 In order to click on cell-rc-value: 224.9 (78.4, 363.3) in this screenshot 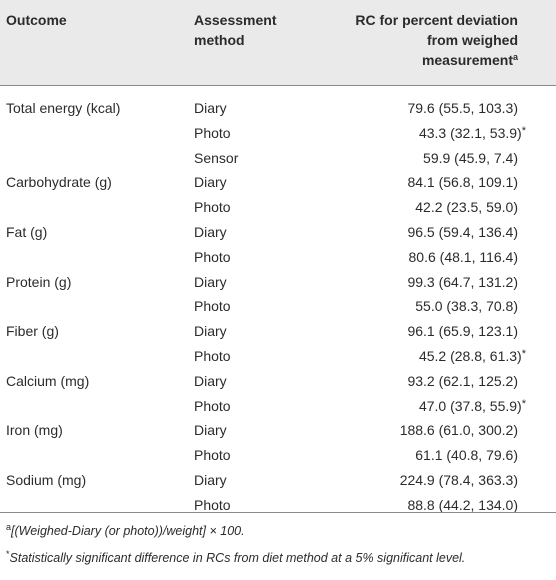, I will do `click(458, 480)`.